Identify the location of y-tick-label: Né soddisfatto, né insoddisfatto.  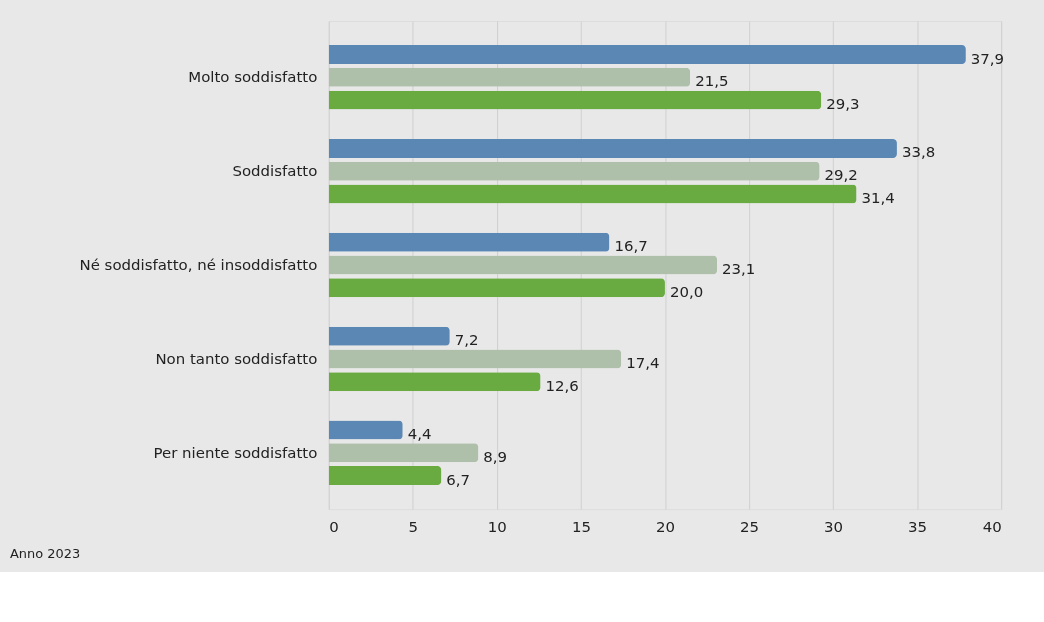
(198, 265).